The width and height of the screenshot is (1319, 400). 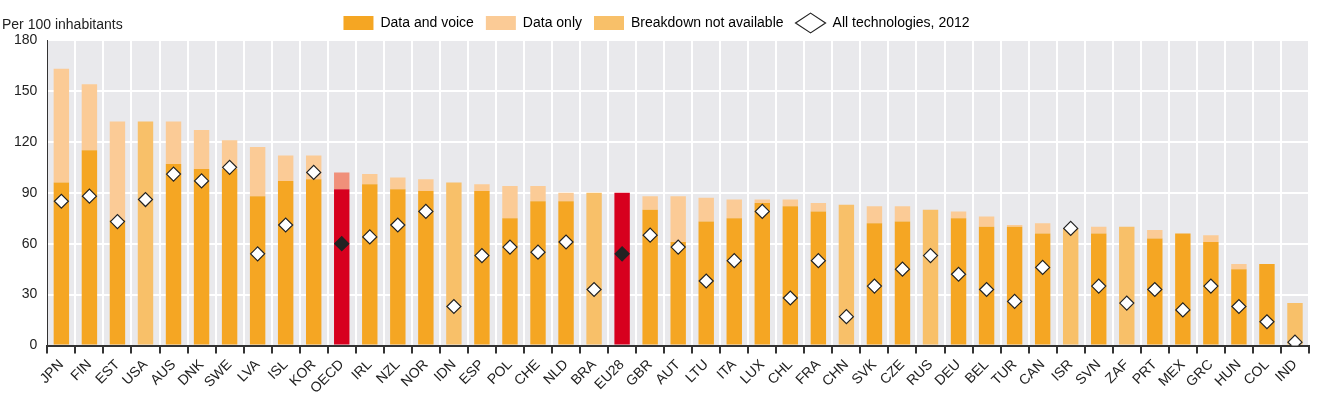 I want to click on x-tick-label: IRL, so click(x=361, y=369).